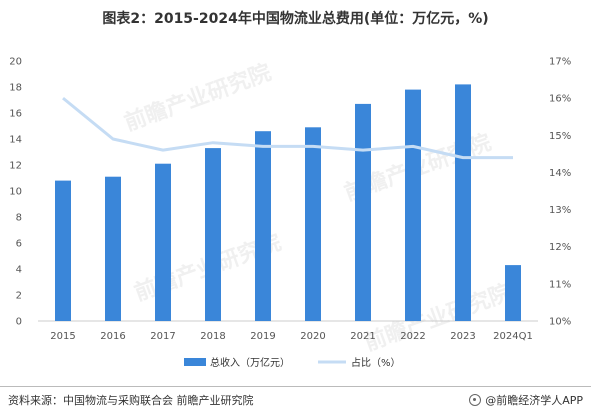 This screenshot has width=591, height=420. I want to click on y-right-tick-label: 13%, so click(560, 210).